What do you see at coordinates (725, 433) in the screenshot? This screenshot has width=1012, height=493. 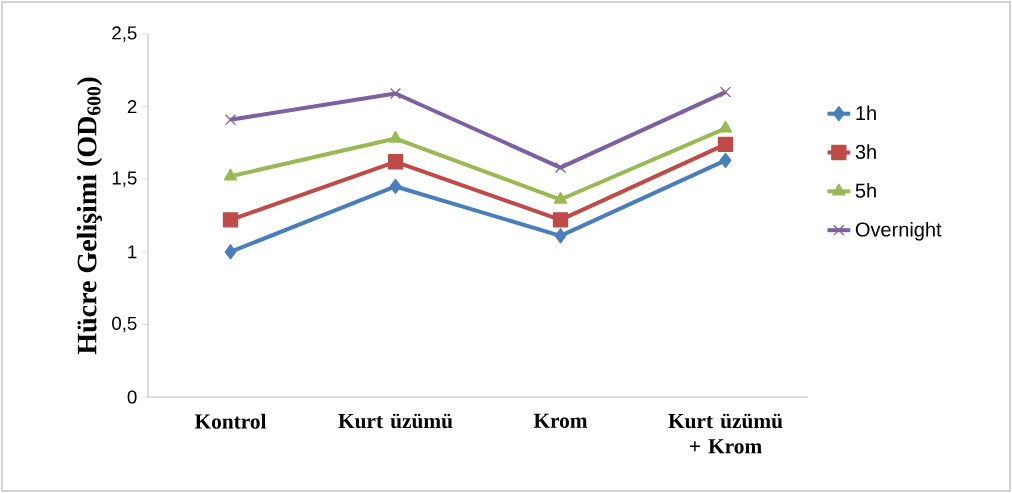 I see `x-tick-label: Kurt üzümü + Krom` at bounding box center [725, 433].